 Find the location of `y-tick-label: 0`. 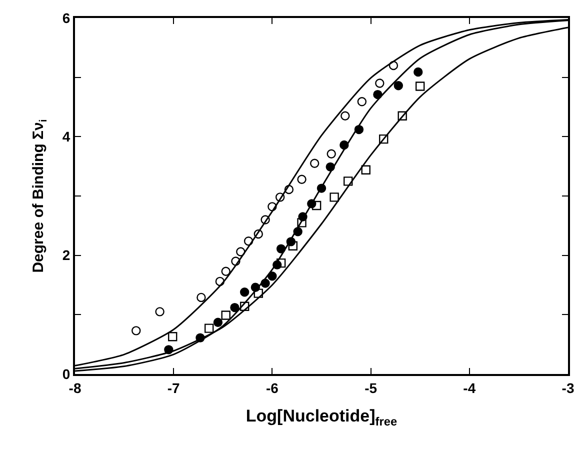

y-tick-label: 0 is located at coordinates (66, 374).